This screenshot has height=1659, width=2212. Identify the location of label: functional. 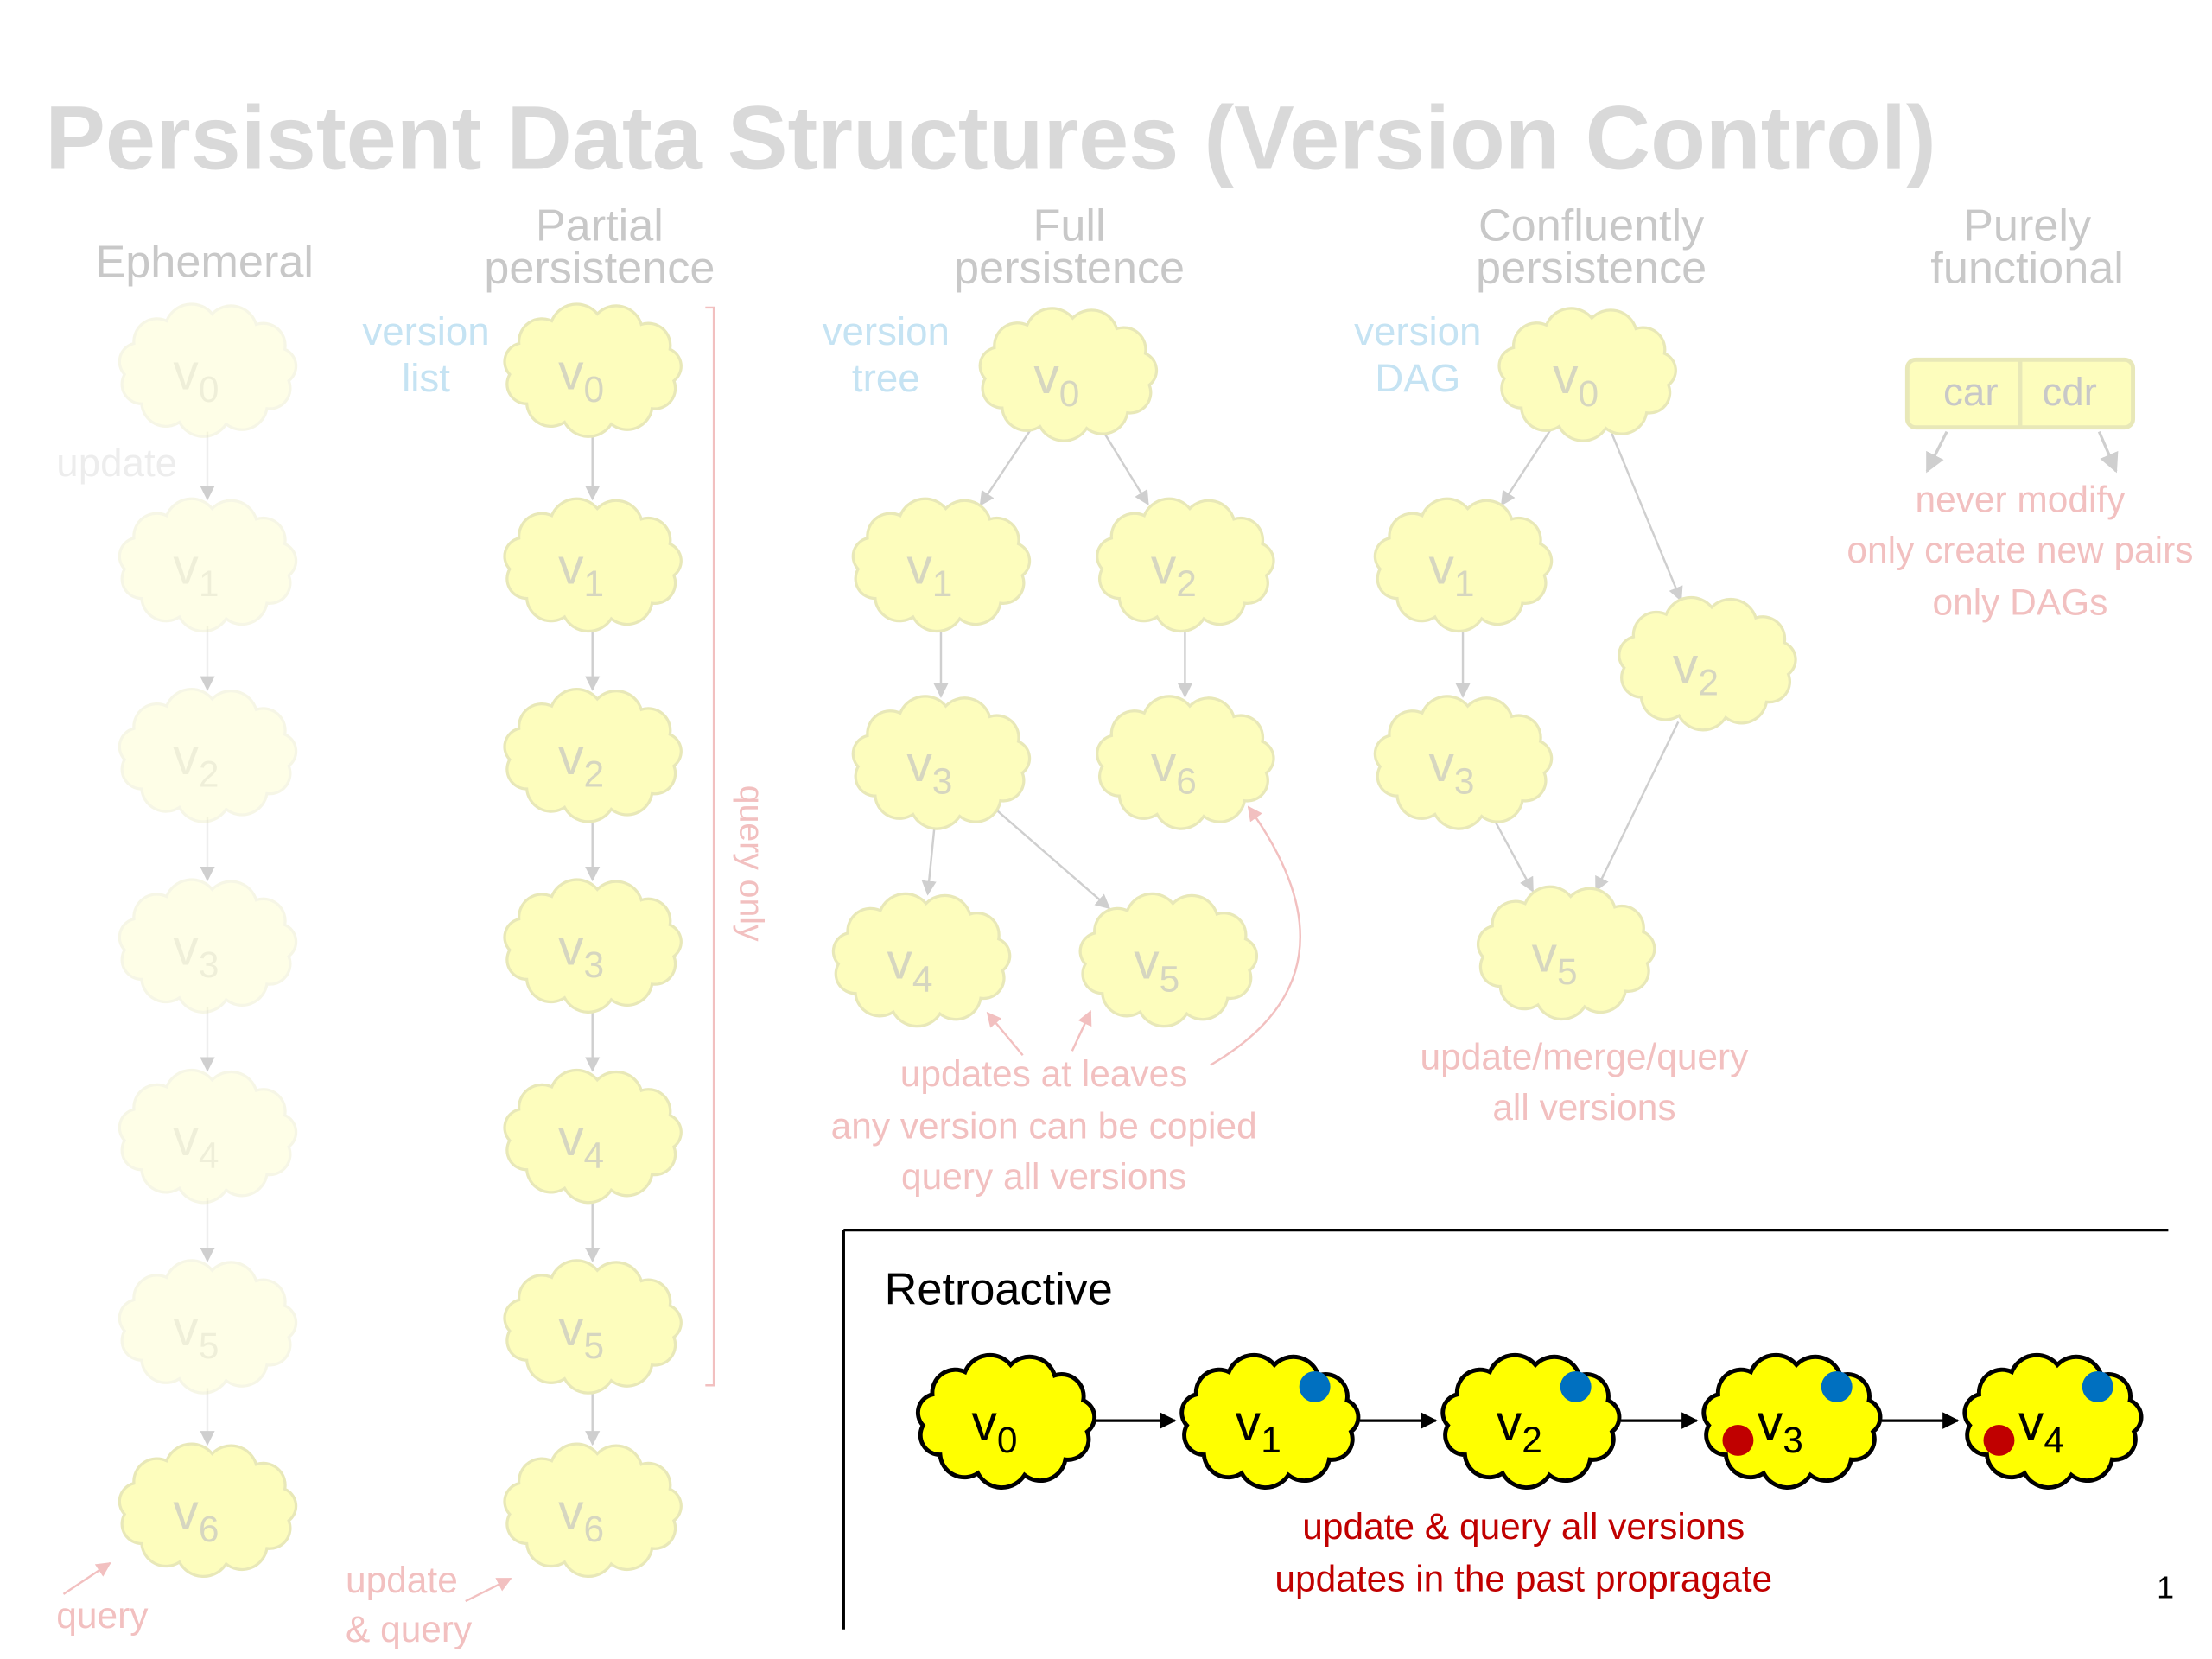
(2027, 268).